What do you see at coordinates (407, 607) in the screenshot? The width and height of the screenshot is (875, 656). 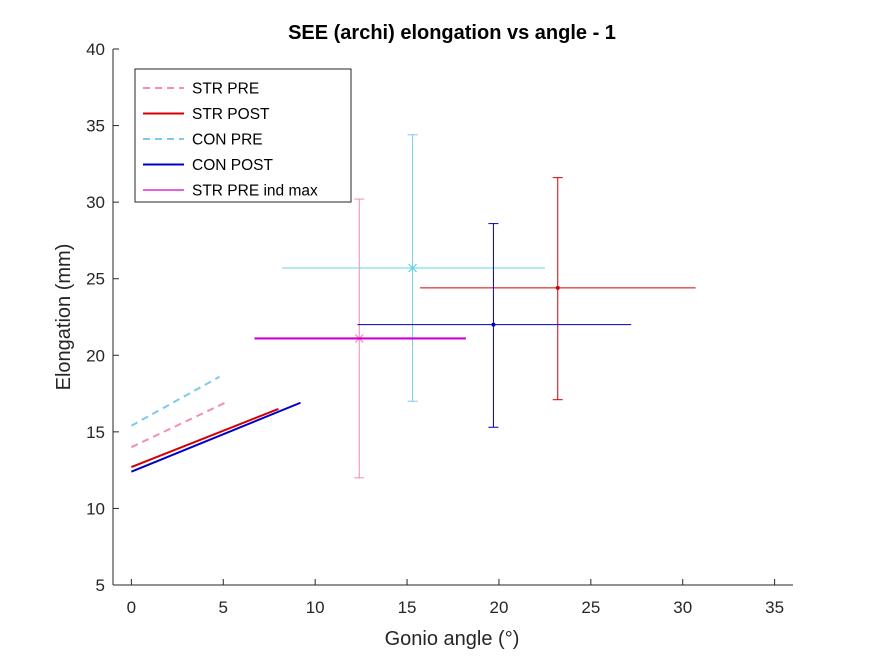 I see `x-tick-label: 15` at bounding box center [407, 607].